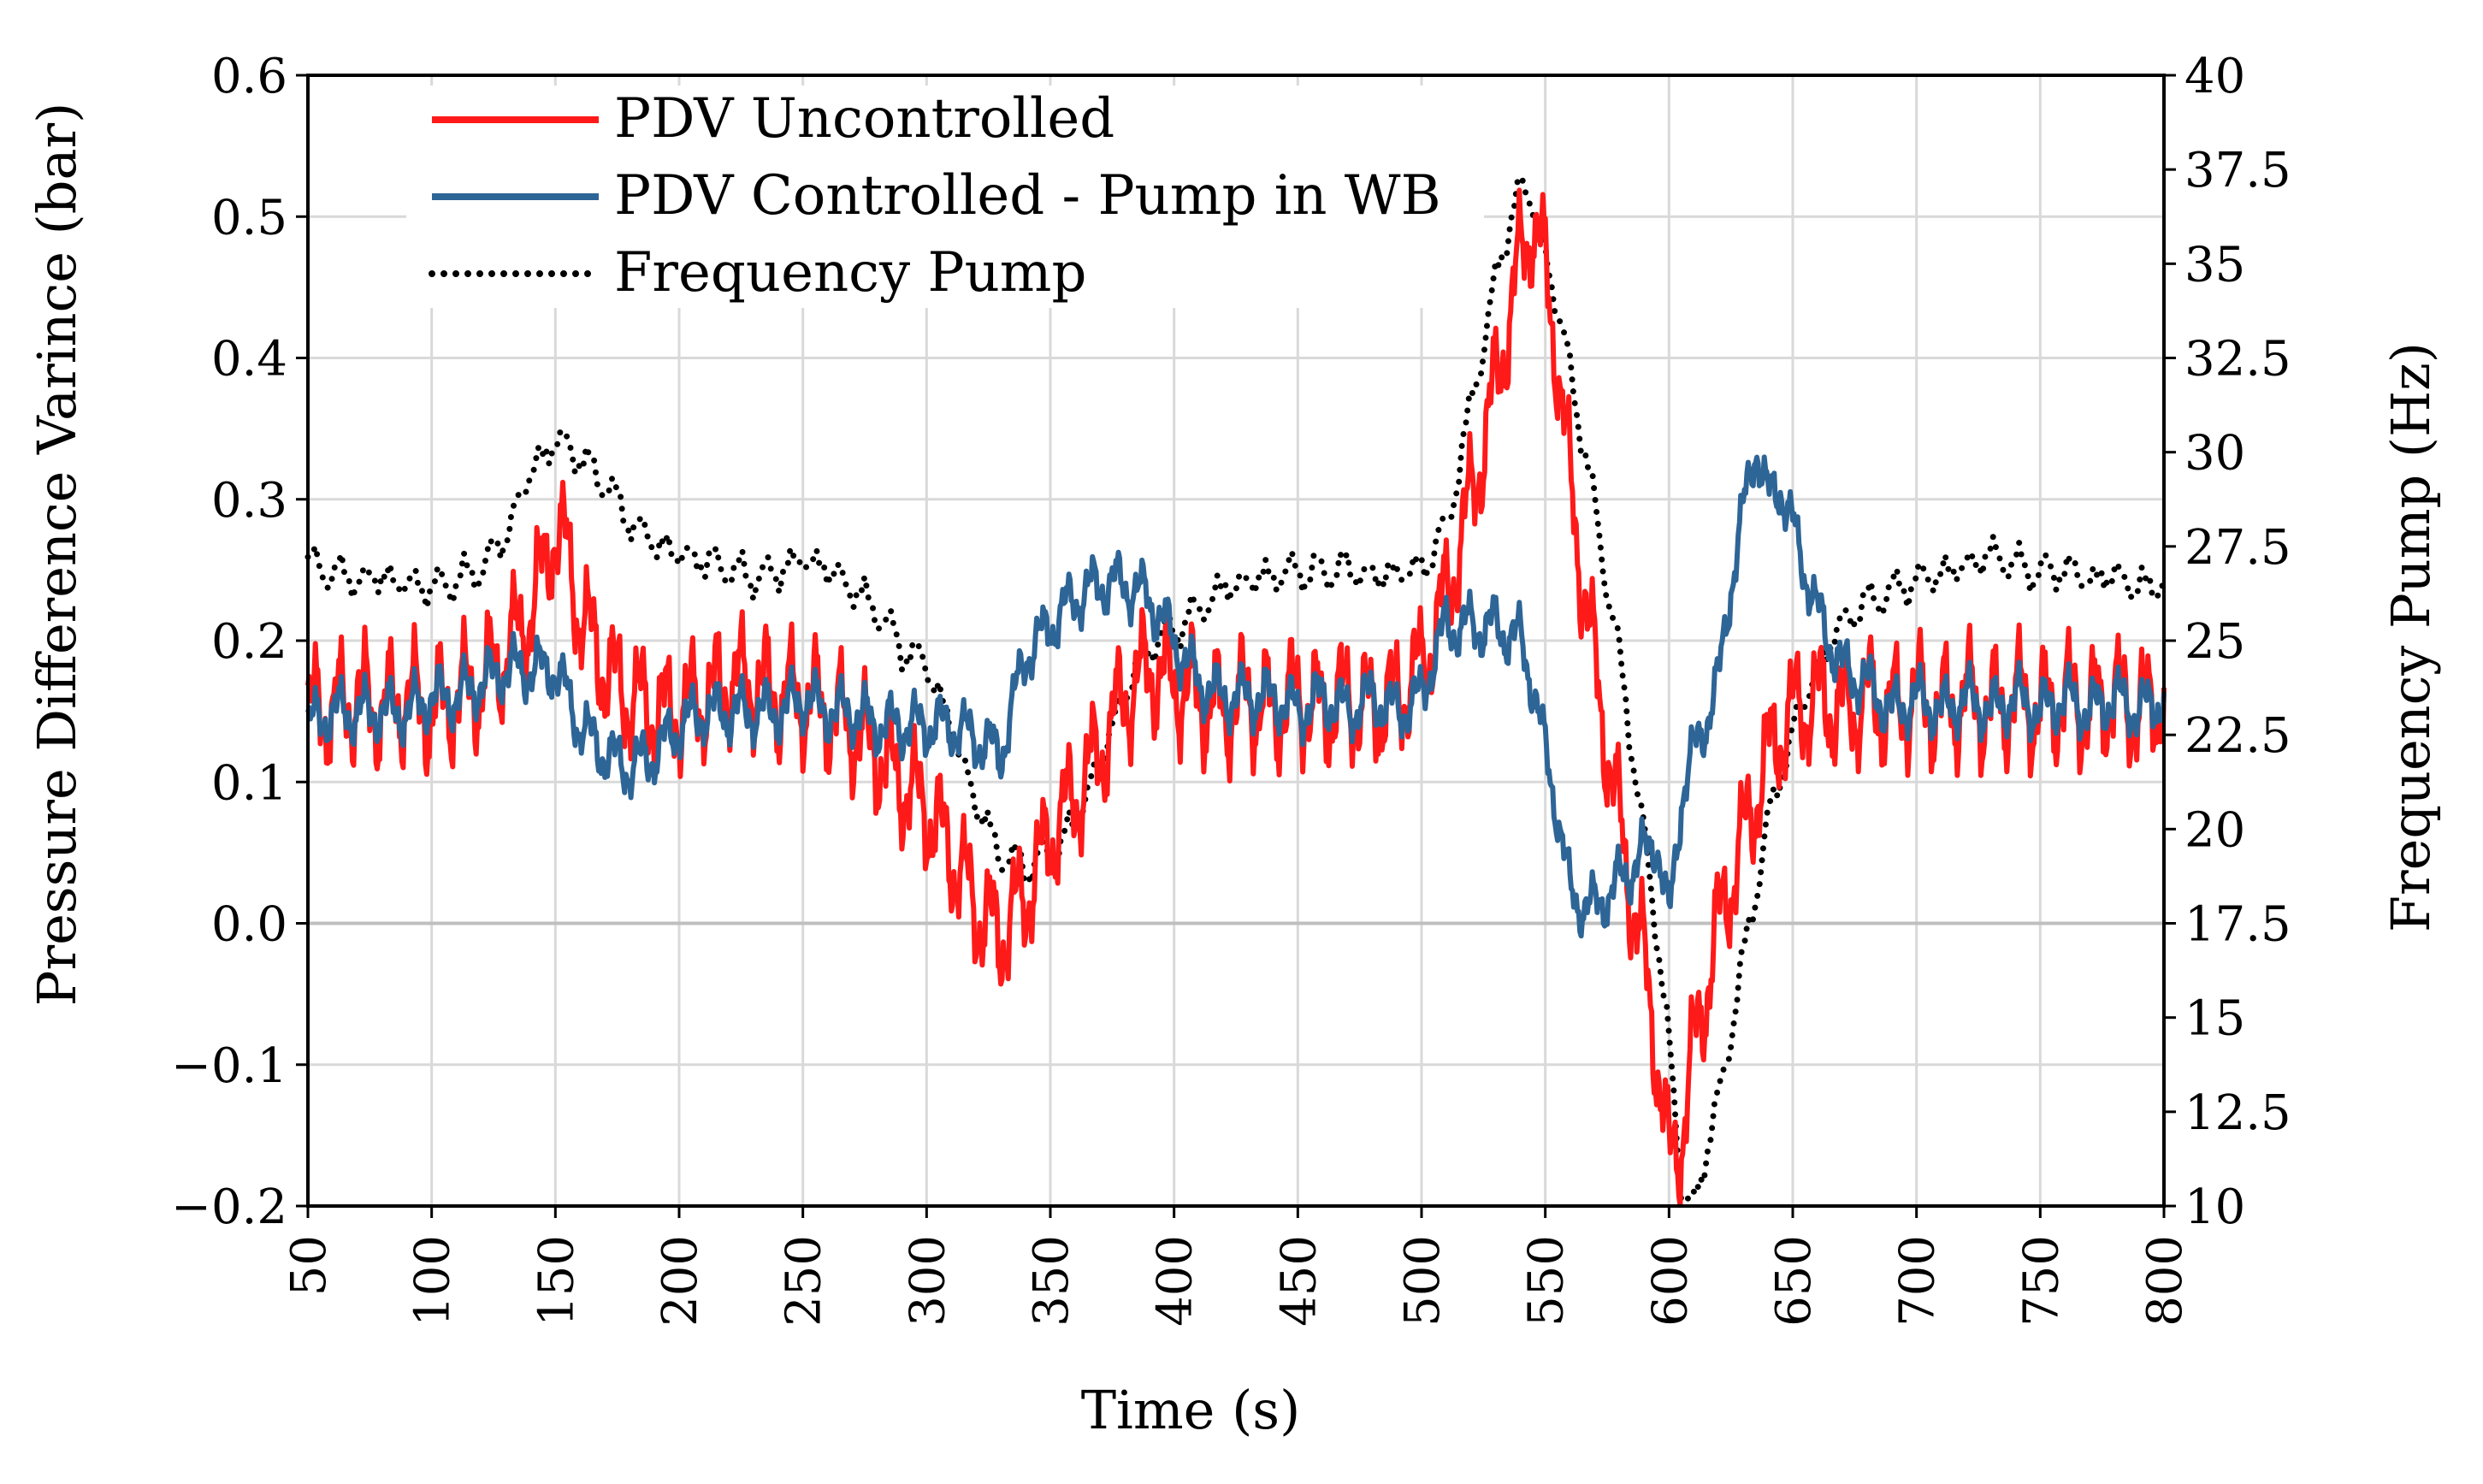  What do you see at coordinates (309, 1265) in the screenshot?
I see `x-tick-label: 50` at bounding box center [309, 1265].